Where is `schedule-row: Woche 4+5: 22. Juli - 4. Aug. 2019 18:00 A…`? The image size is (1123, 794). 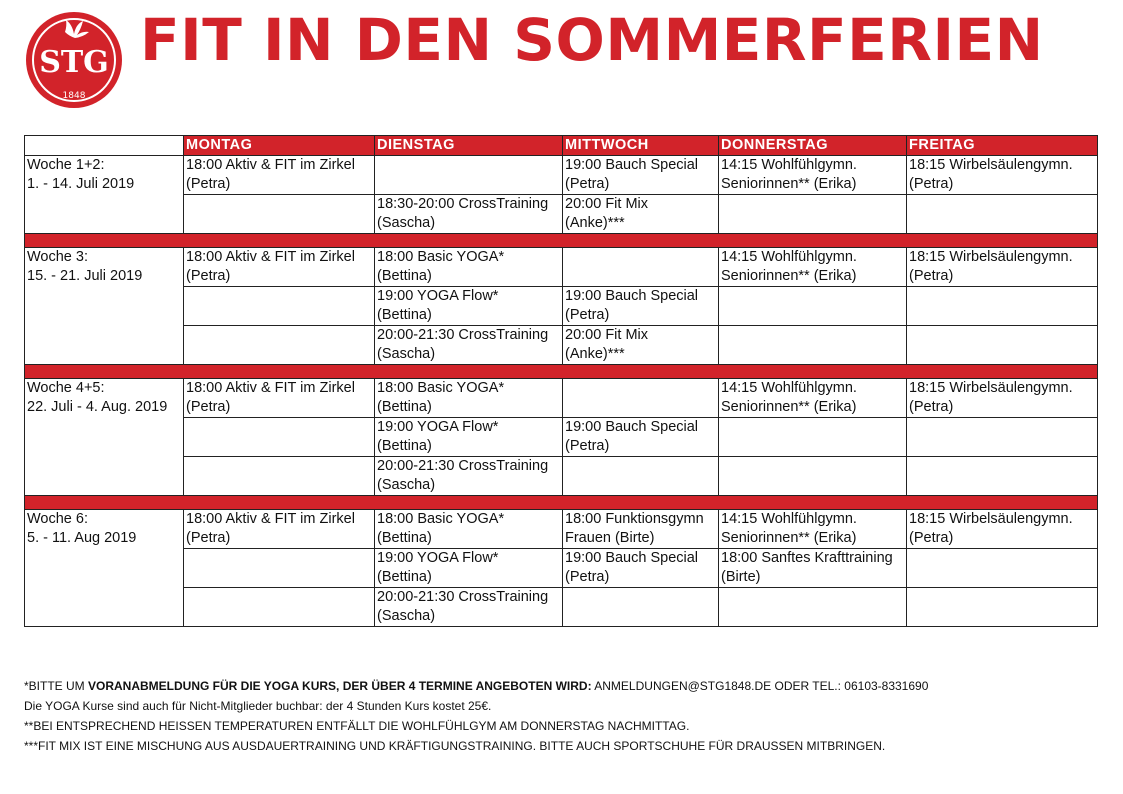
schedule-row: Woche 4+5: 22. Juli - 4. Aug. 2019 18:00 A… is located at coordinates (561, 437).